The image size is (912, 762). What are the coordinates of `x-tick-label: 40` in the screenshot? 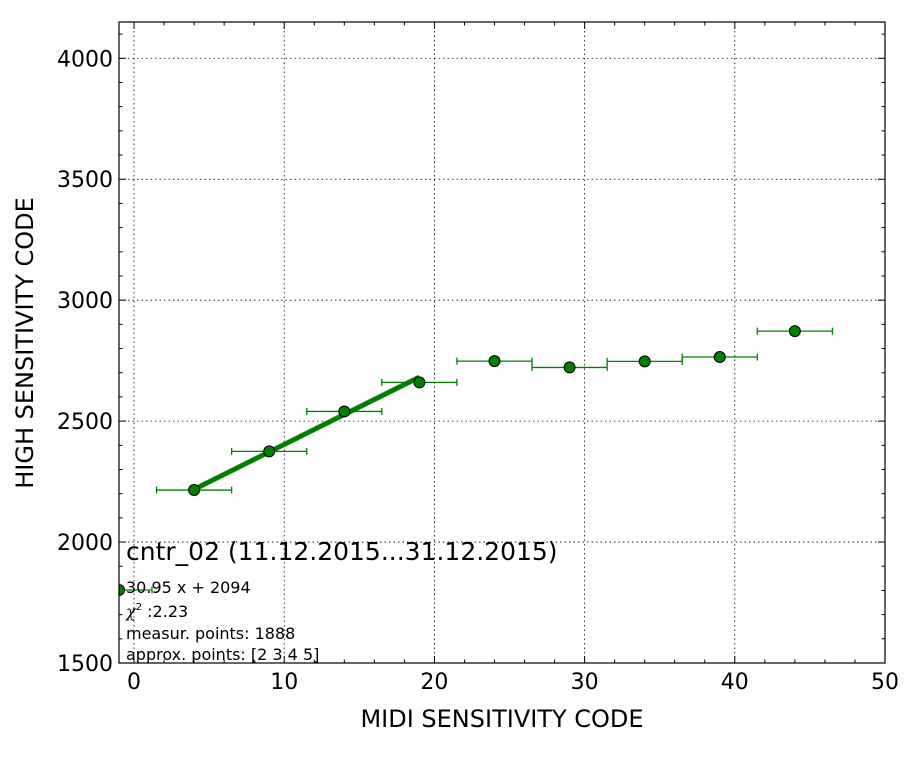 It's located at (735, 682).